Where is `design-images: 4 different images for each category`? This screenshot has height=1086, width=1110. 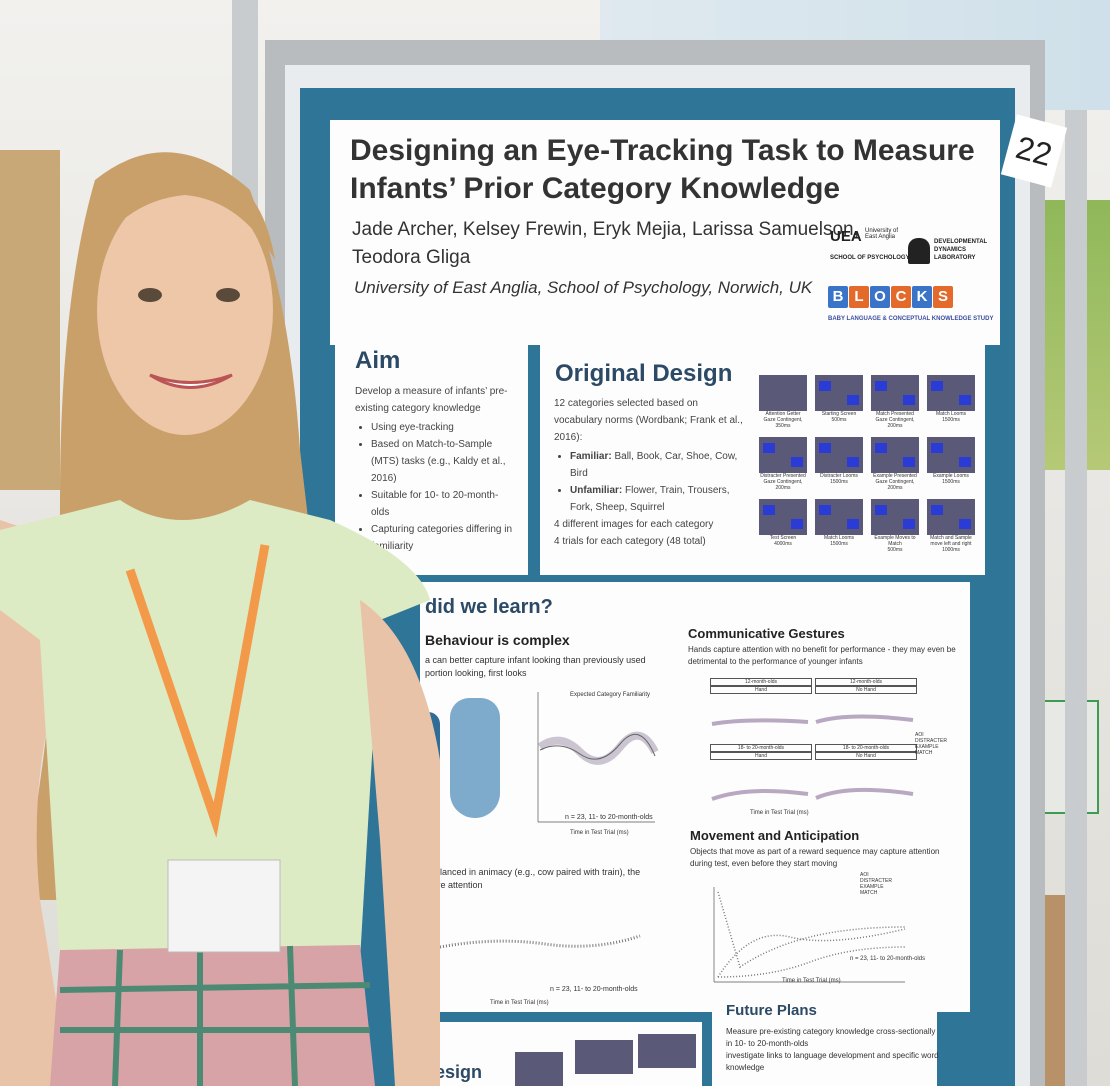
design-images: 4 different images for each category is located at coordinates (634, 524).